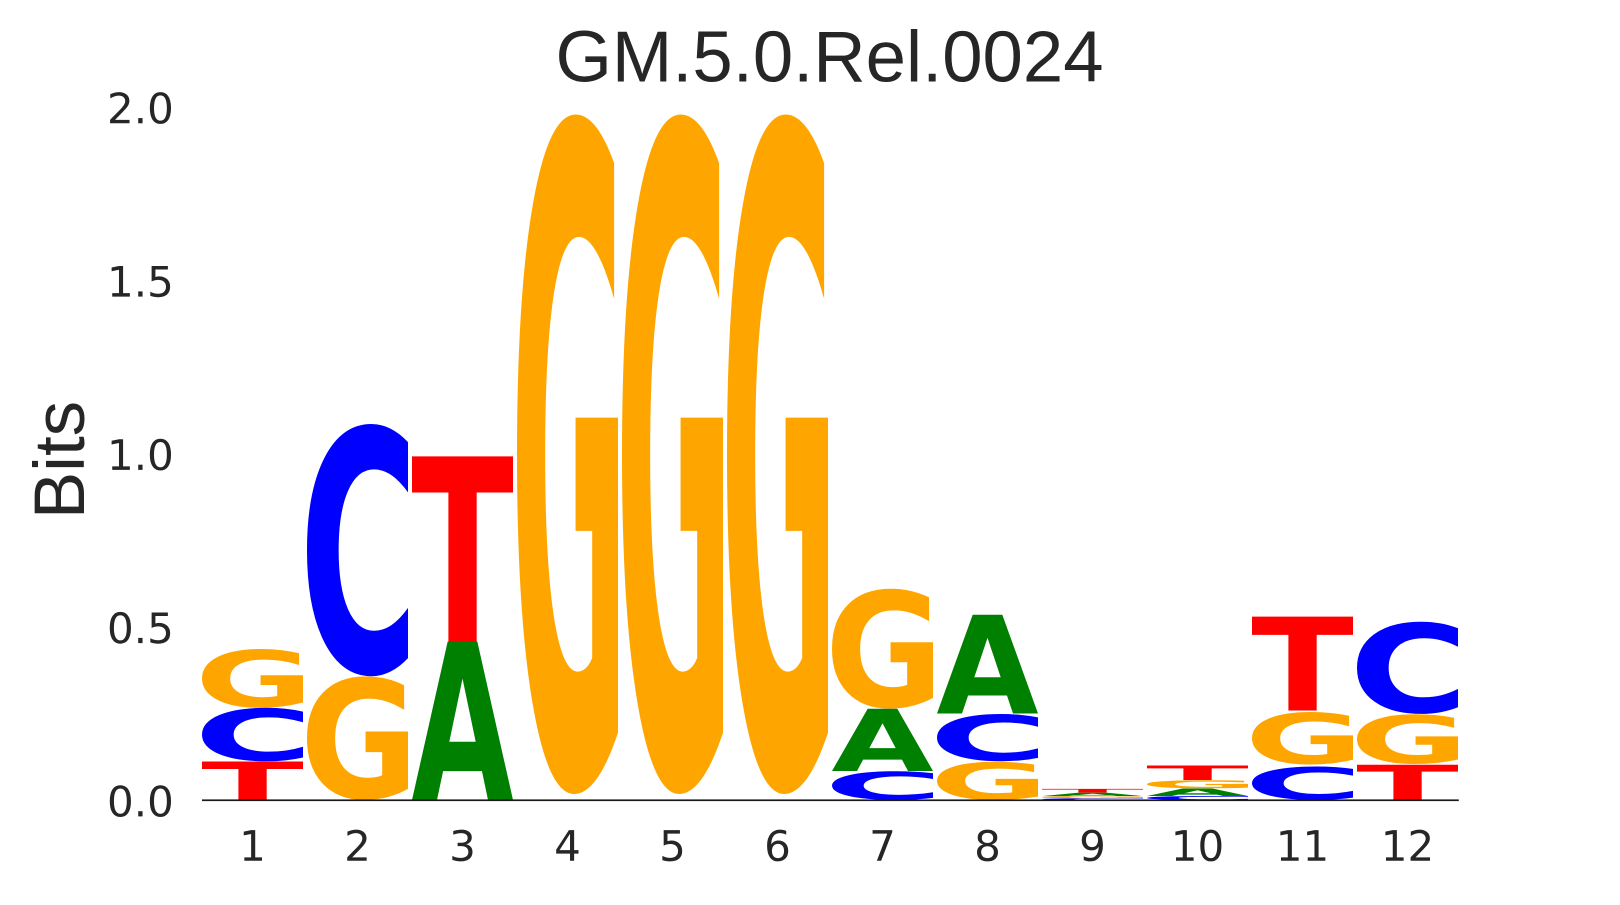  I want to click on svg-text: GM.5.0.Rel.0024, so click(829, 56).